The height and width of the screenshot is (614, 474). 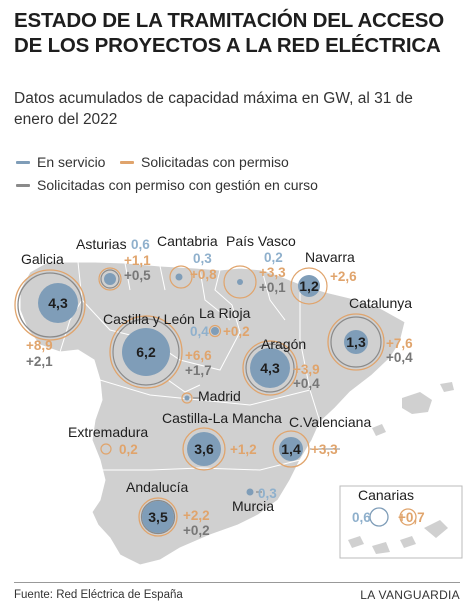 I want to click on legend-swatch-servicio, so click(x=23, y=162).